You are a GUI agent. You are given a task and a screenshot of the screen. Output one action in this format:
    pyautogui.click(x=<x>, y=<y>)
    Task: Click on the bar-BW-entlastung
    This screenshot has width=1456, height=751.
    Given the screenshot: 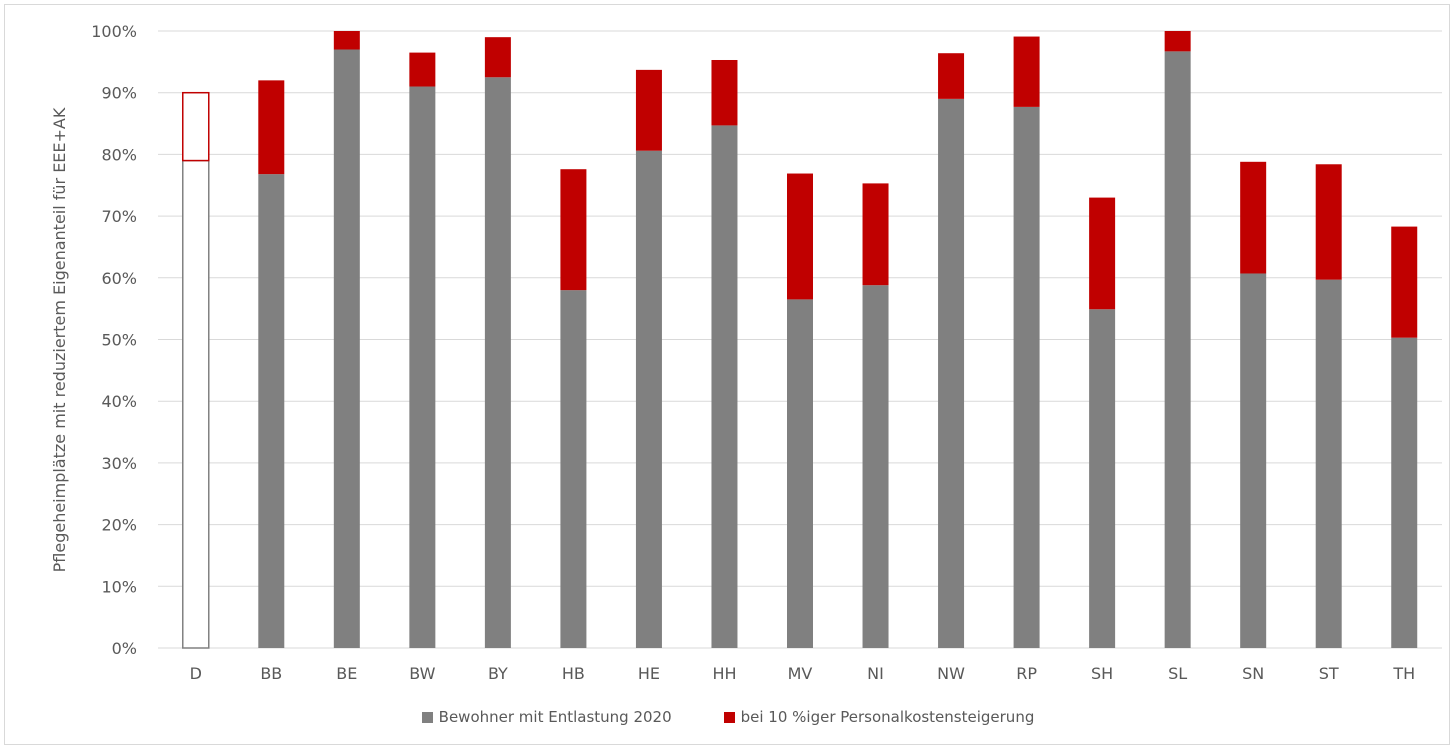 What is the action you would take?
    pyautogui.click(x=422, y=367)
    